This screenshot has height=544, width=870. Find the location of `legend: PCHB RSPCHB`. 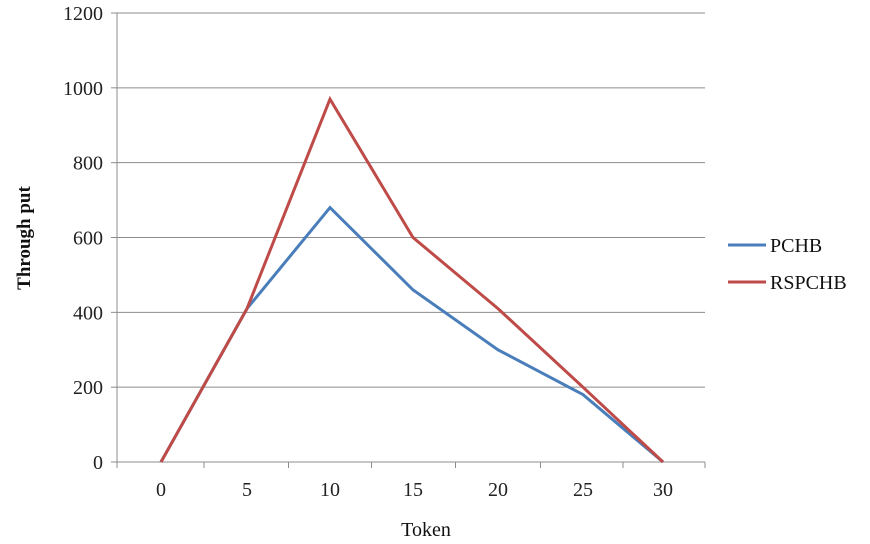

legend: PCHB RSPCHB is located at coordinates (787, 264).